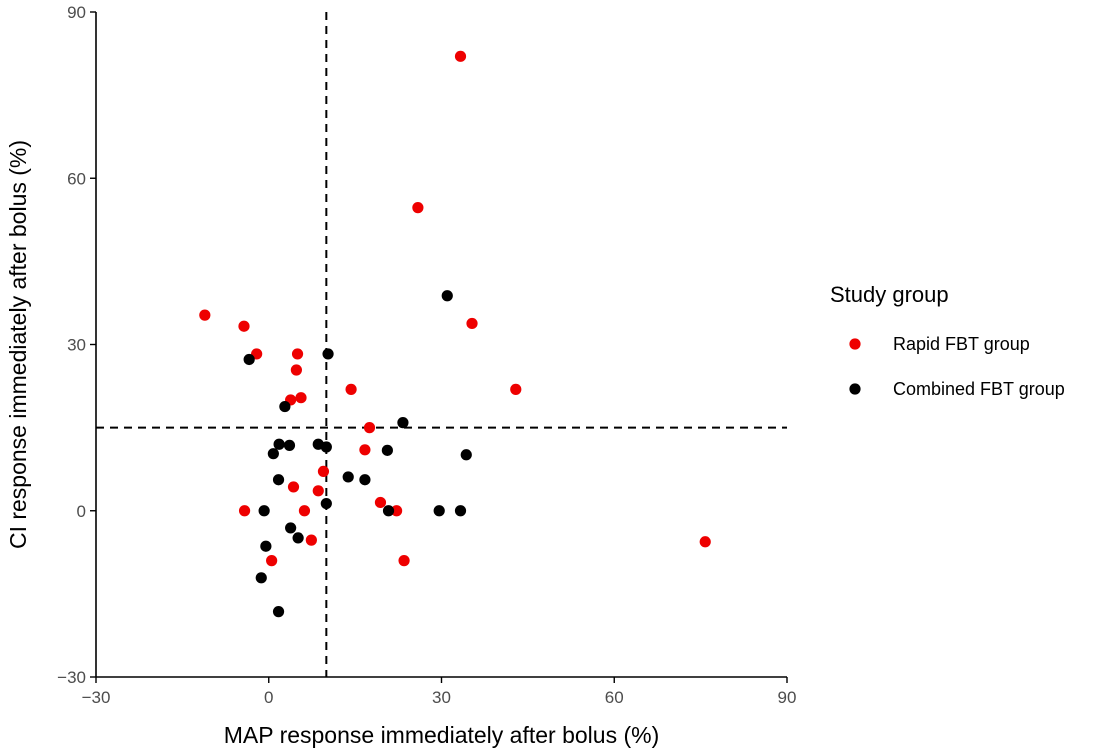  I want to click on legend-entries: Rapid FBT group Combined FBT group, so click(957, 366).